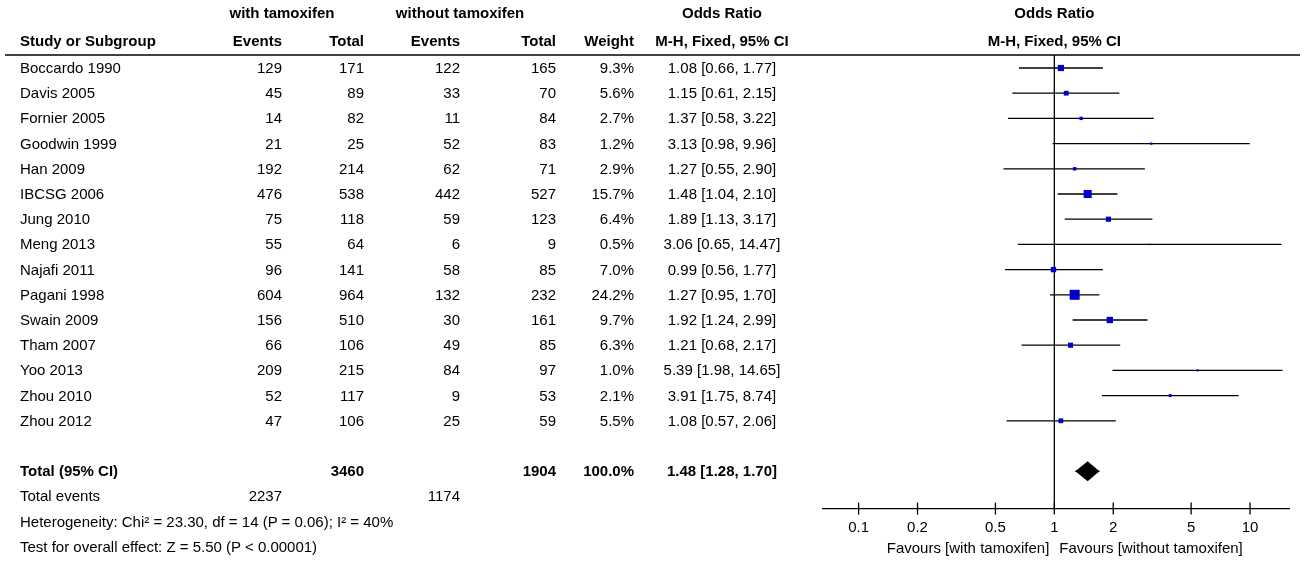  I want to click on data-label: 11, so click(452, 118).